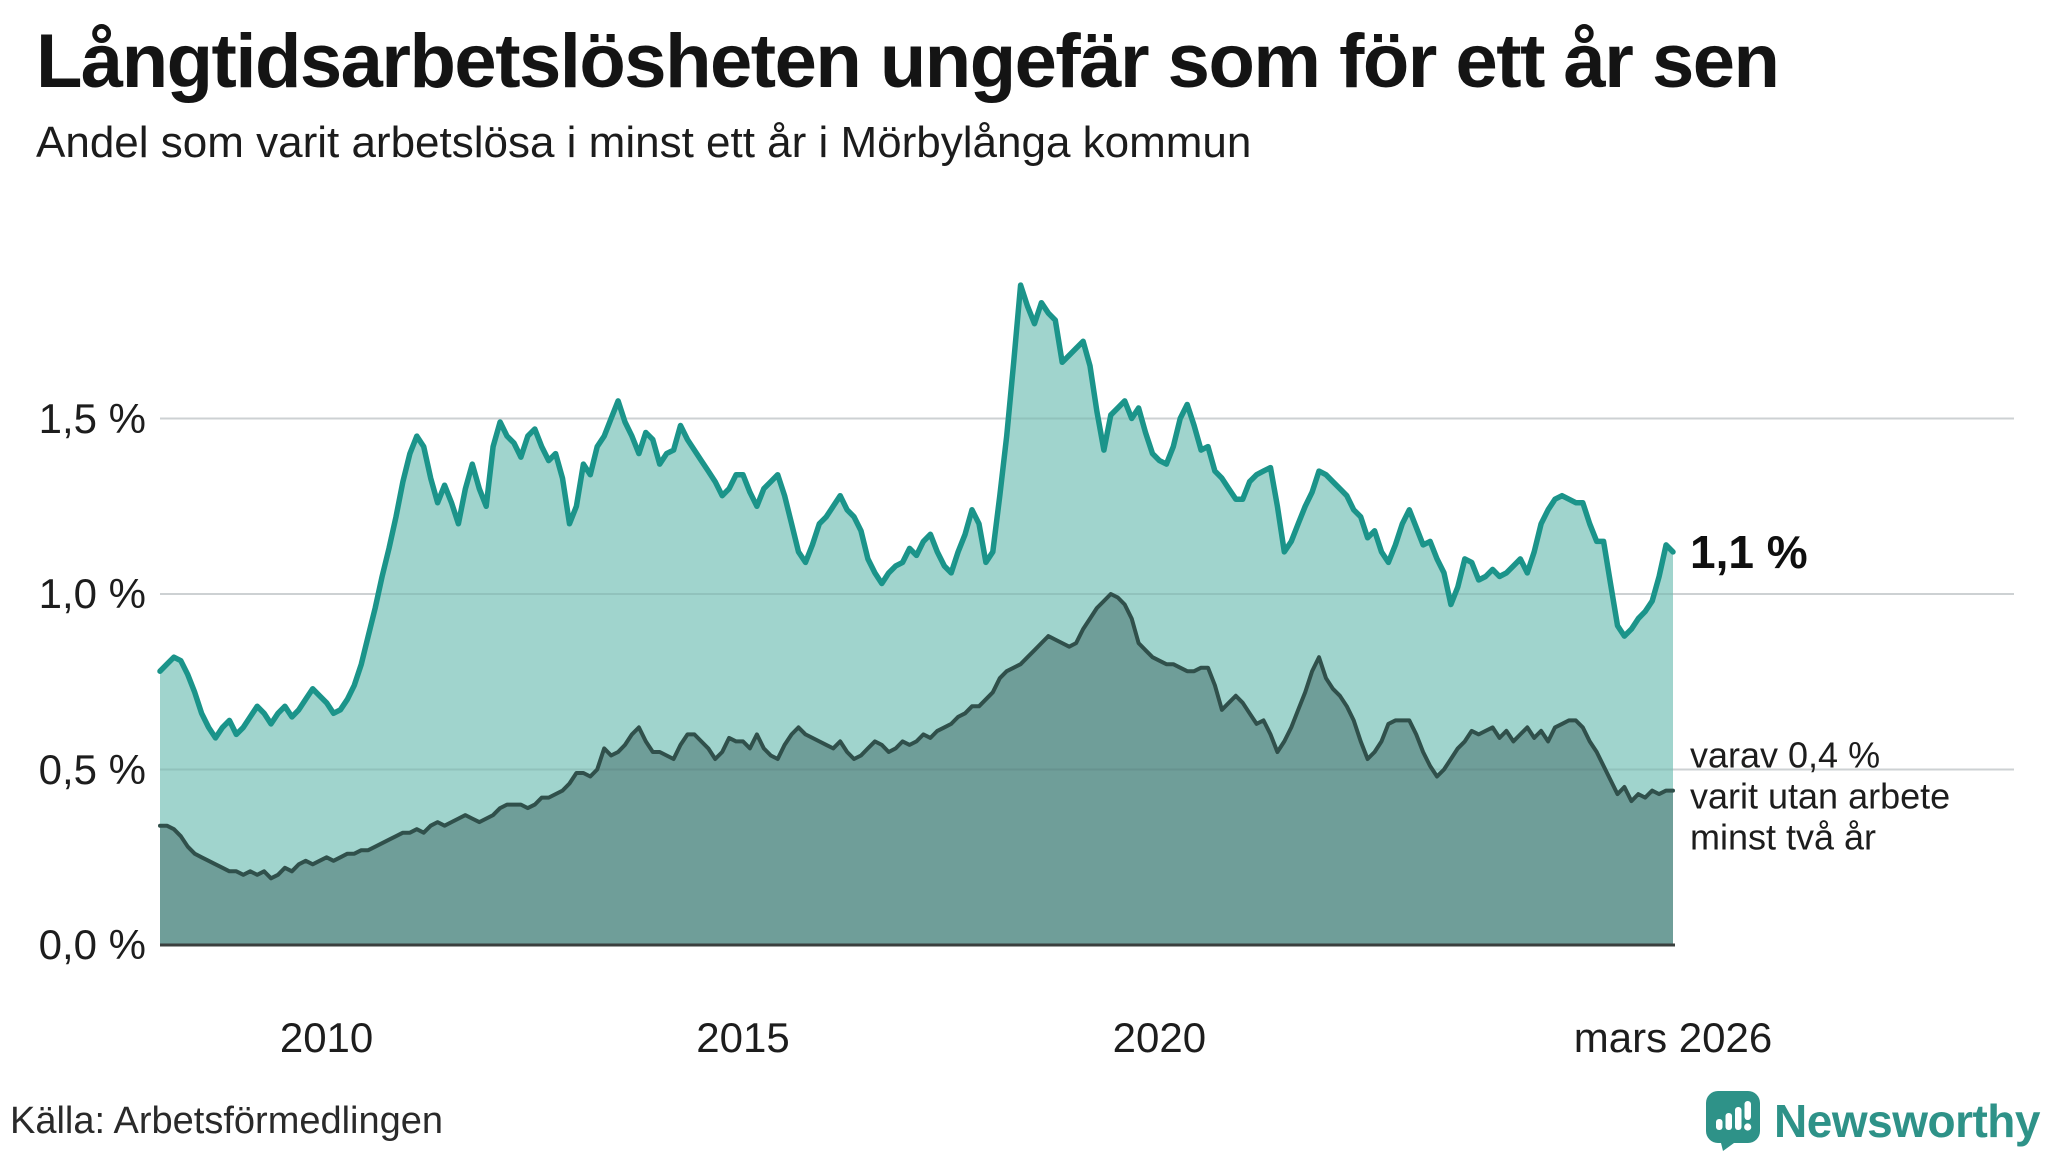  I want to click on y-axis-label-1-0: 1,0 %, so click(92, 593).